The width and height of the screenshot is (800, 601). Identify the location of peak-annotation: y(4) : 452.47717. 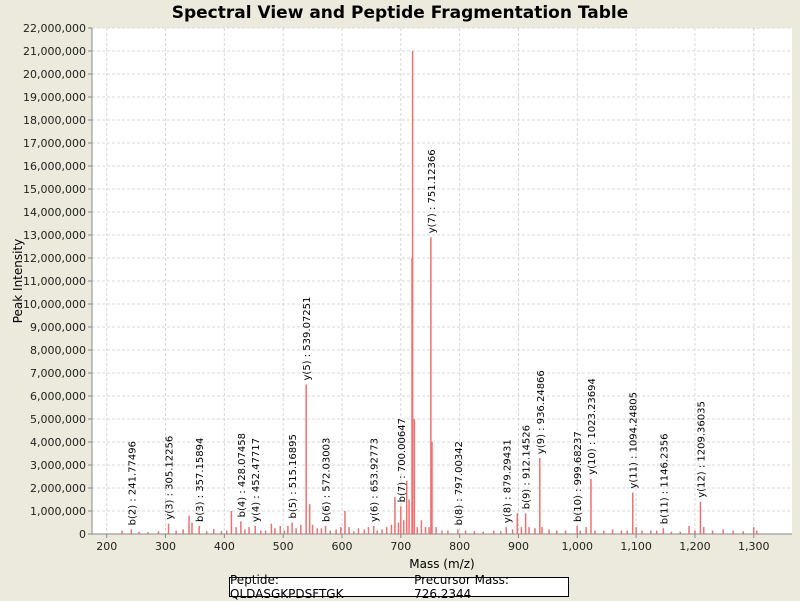
(256, 480).